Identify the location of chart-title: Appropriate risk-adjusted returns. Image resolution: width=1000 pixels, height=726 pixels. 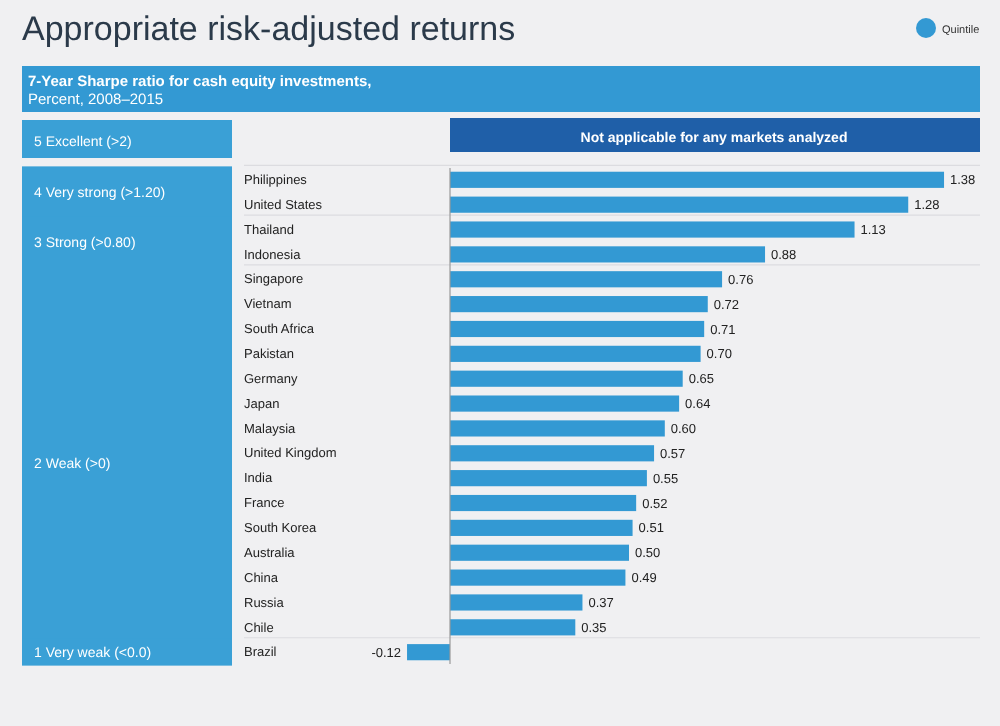
(269, 29).